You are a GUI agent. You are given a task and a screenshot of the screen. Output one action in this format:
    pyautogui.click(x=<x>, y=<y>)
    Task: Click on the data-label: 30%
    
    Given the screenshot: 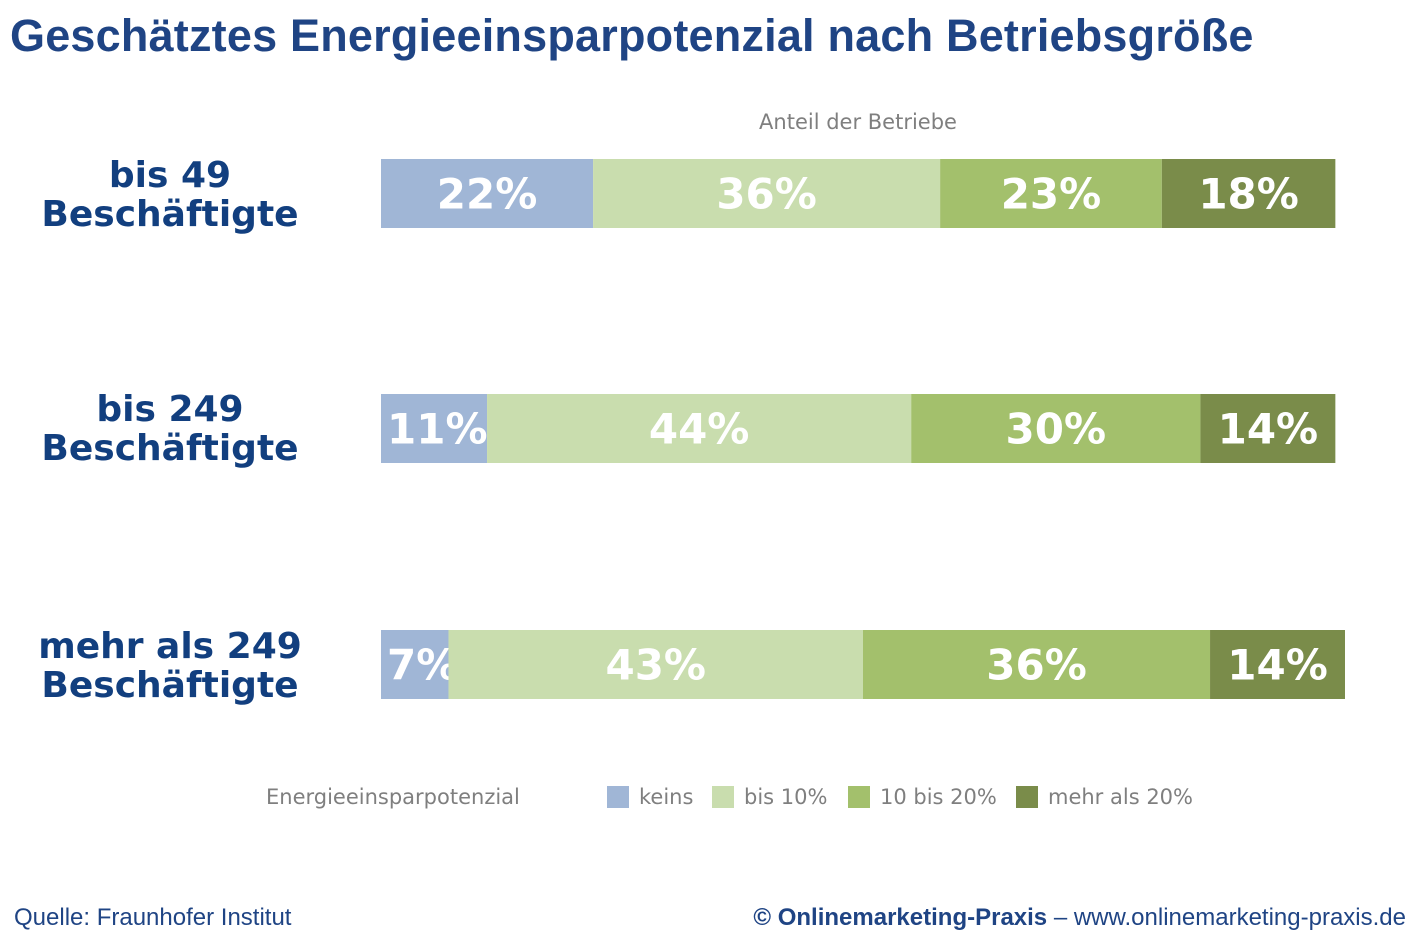 What is the action you would take?
    pyautogui.click(x=1056, y=429)
    